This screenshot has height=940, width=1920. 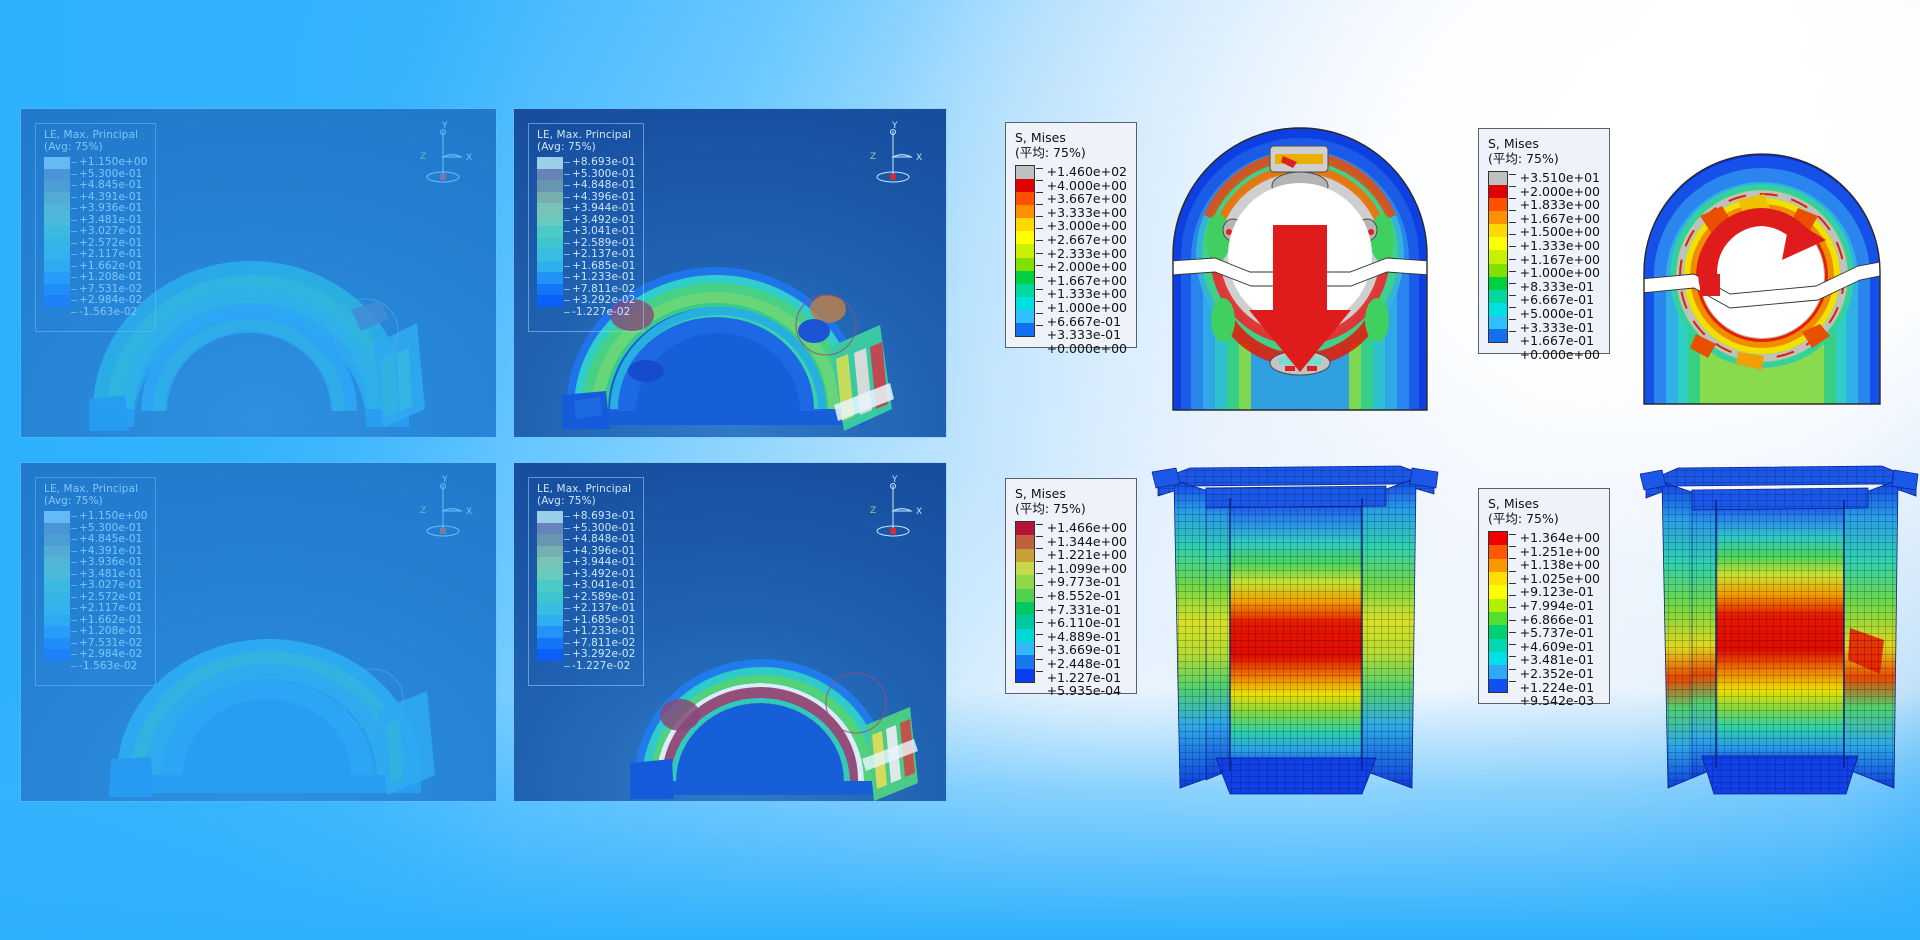 I want to click on figure-ring-torsion, so click(x=1775, y=279).